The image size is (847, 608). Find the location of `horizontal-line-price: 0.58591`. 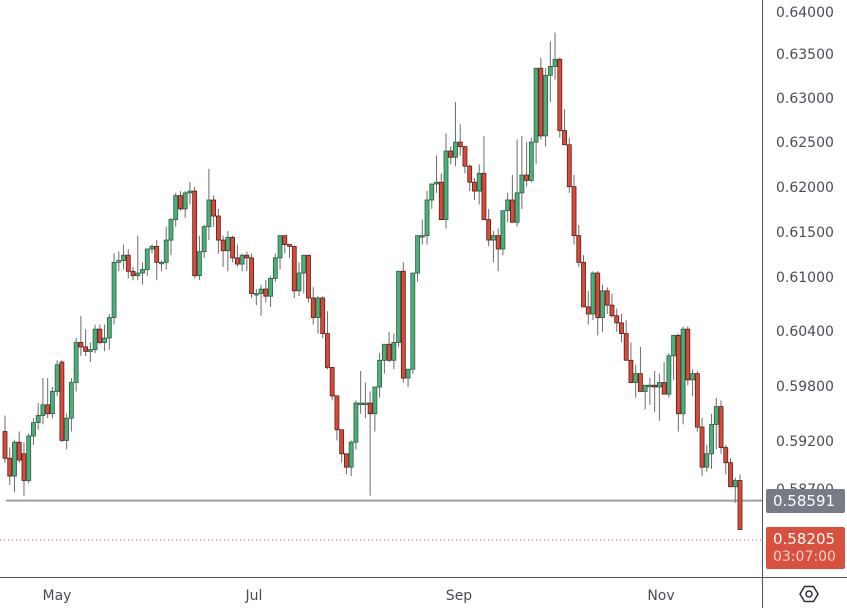

horizontal-line-price: 0.58591 is located at coordinates (804, 501).